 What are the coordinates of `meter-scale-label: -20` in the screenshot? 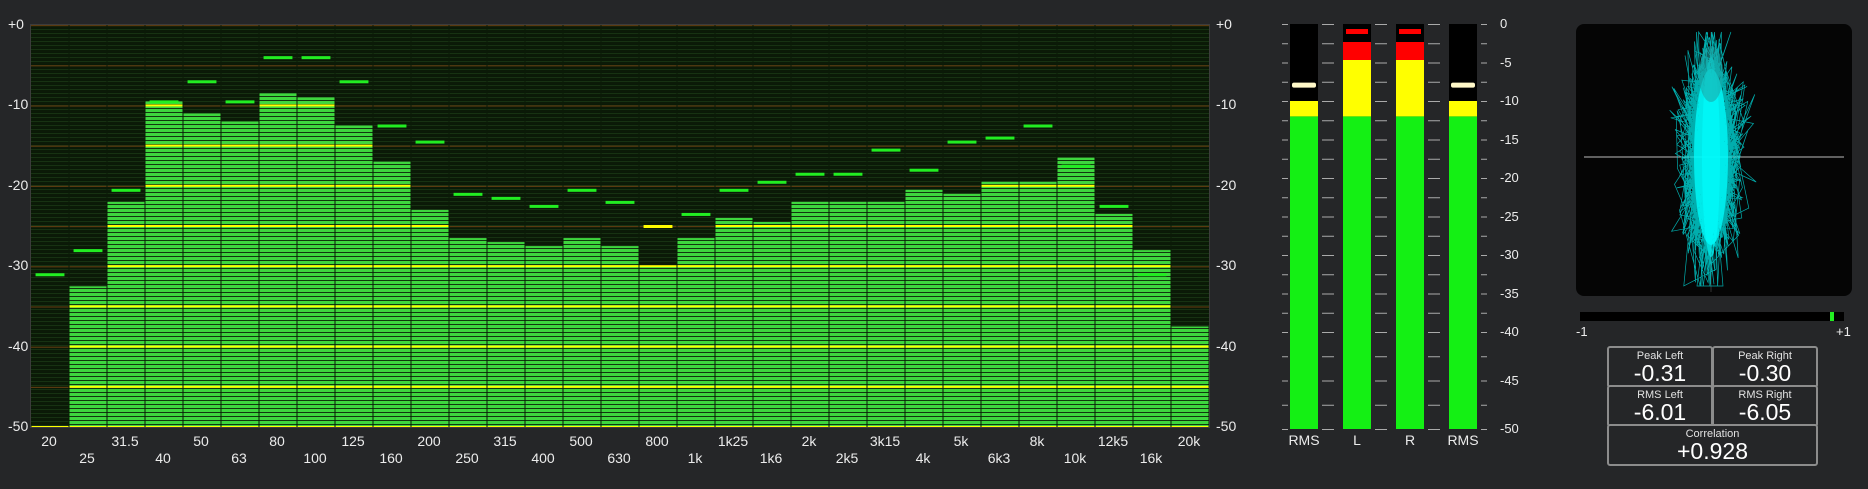 It's located at (1509, 177).